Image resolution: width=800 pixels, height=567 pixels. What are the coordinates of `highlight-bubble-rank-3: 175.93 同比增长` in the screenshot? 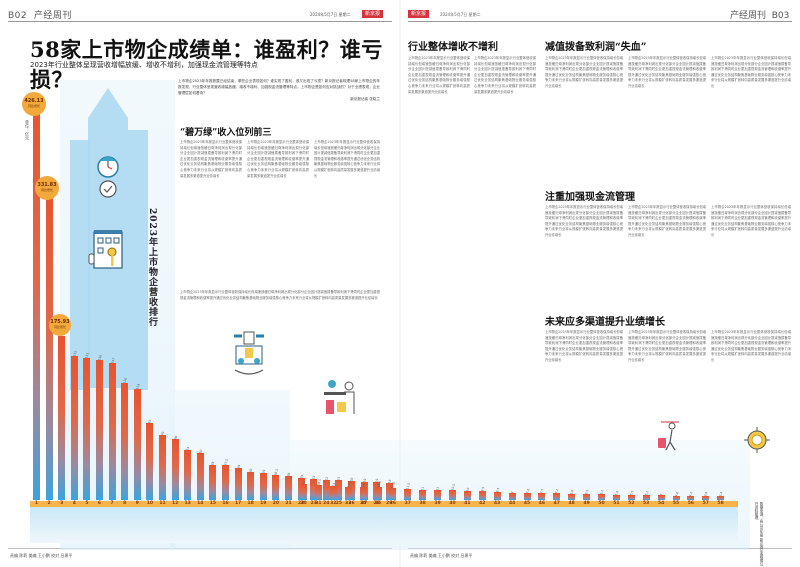 It's located at (60, 325).